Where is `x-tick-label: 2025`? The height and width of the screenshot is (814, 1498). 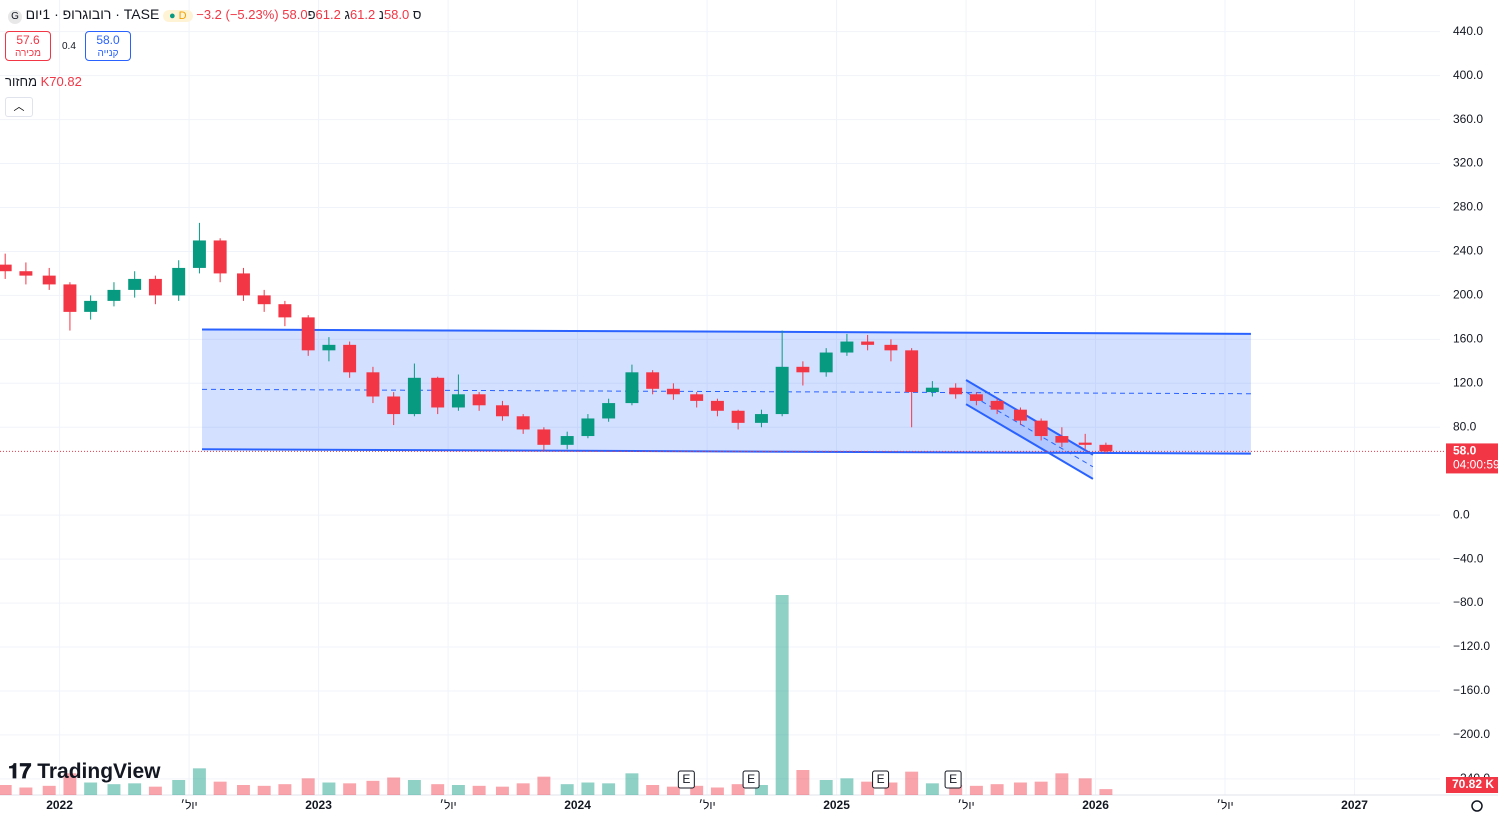
x-tick-label: 2025 is located at coordinates (836, 805).